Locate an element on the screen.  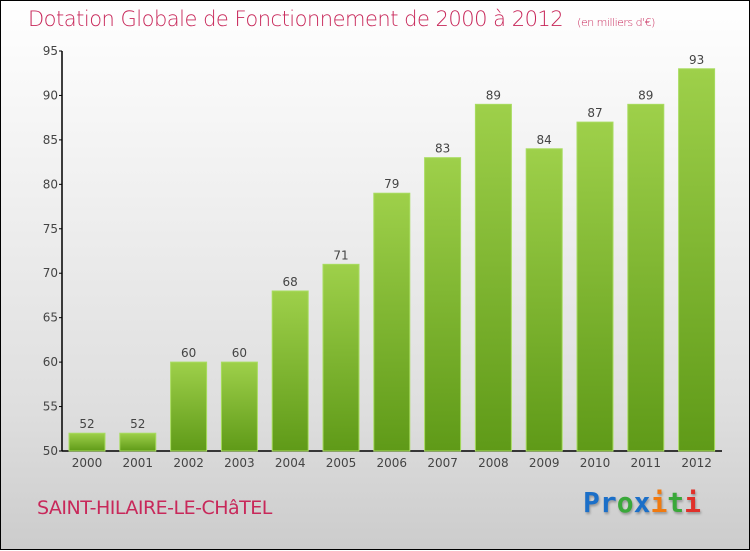
proxiti-logo: Proxiti is located at coordinates (642, 502).